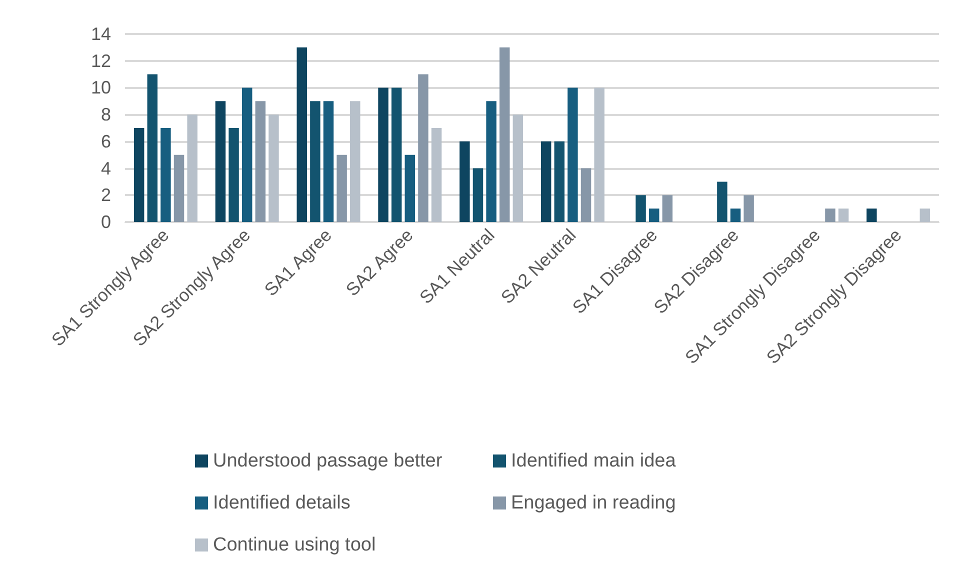  What do you see at coordinates (294, 545) in the screenshot?
I see `legend-label: Continue using tool` at bounding box center [294, 545].